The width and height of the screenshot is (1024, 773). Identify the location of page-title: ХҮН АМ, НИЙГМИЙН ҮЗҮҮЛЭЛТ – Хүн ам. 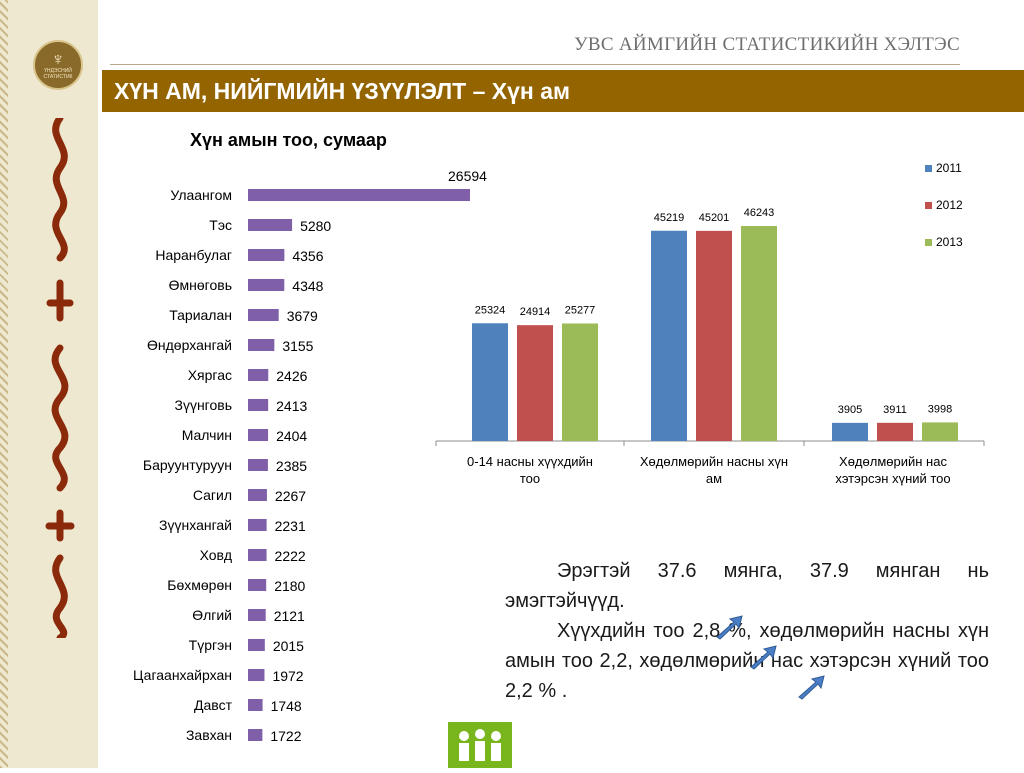
(342, 91).